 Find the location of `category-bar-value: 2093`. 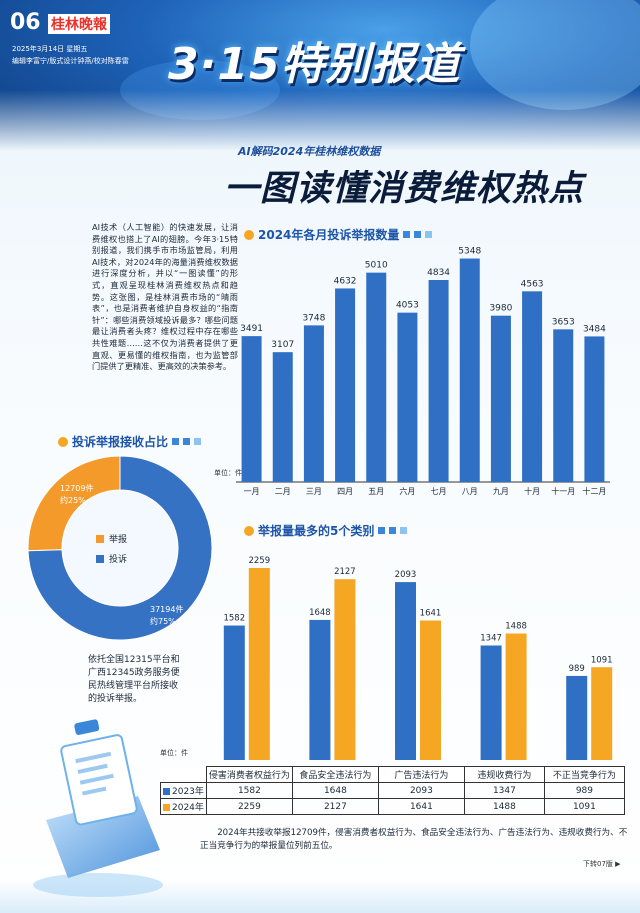

category-bar-value: 2093 is located at coordinates (406, 575).